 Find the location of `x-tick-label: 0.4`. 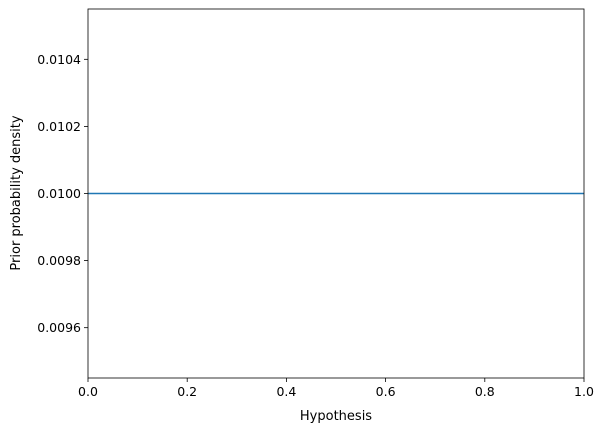

x-tick-label: 0.4 is located at coordinates (286, 391).